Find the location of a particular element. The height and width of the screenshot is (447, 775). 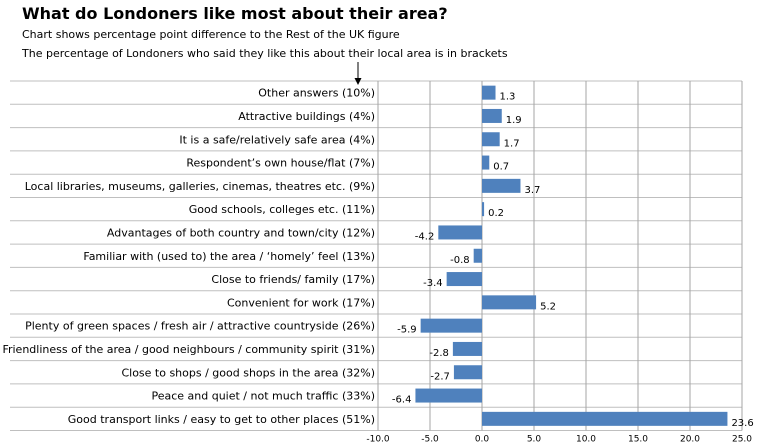

category-label: Convenient for work (17%) is located at coordinates (301, 302).